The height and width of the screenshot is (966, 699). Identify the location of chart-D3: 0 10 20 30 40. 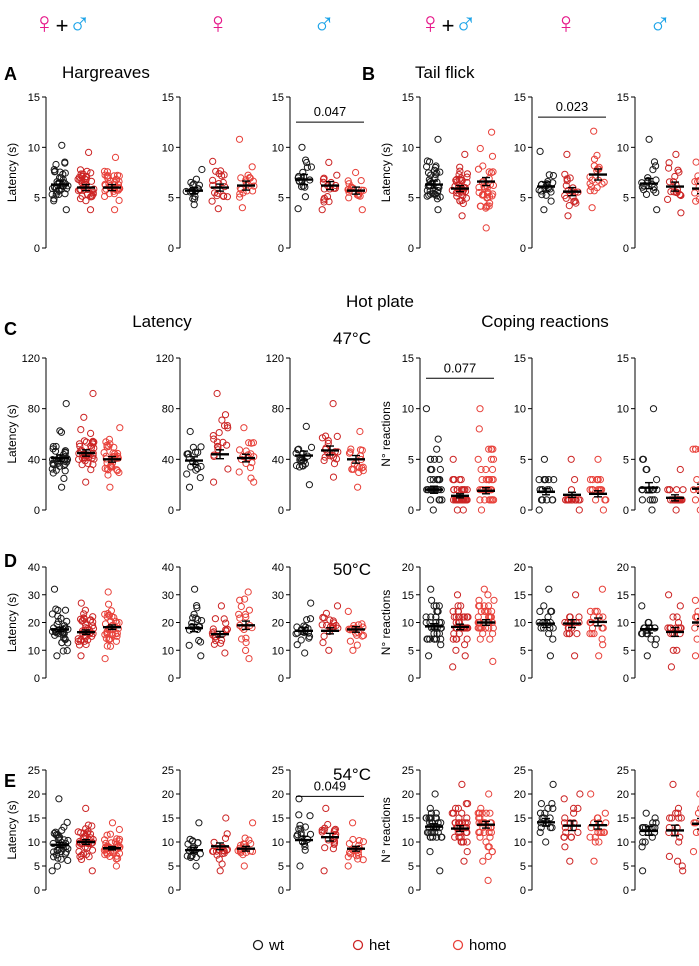
(320, 623).